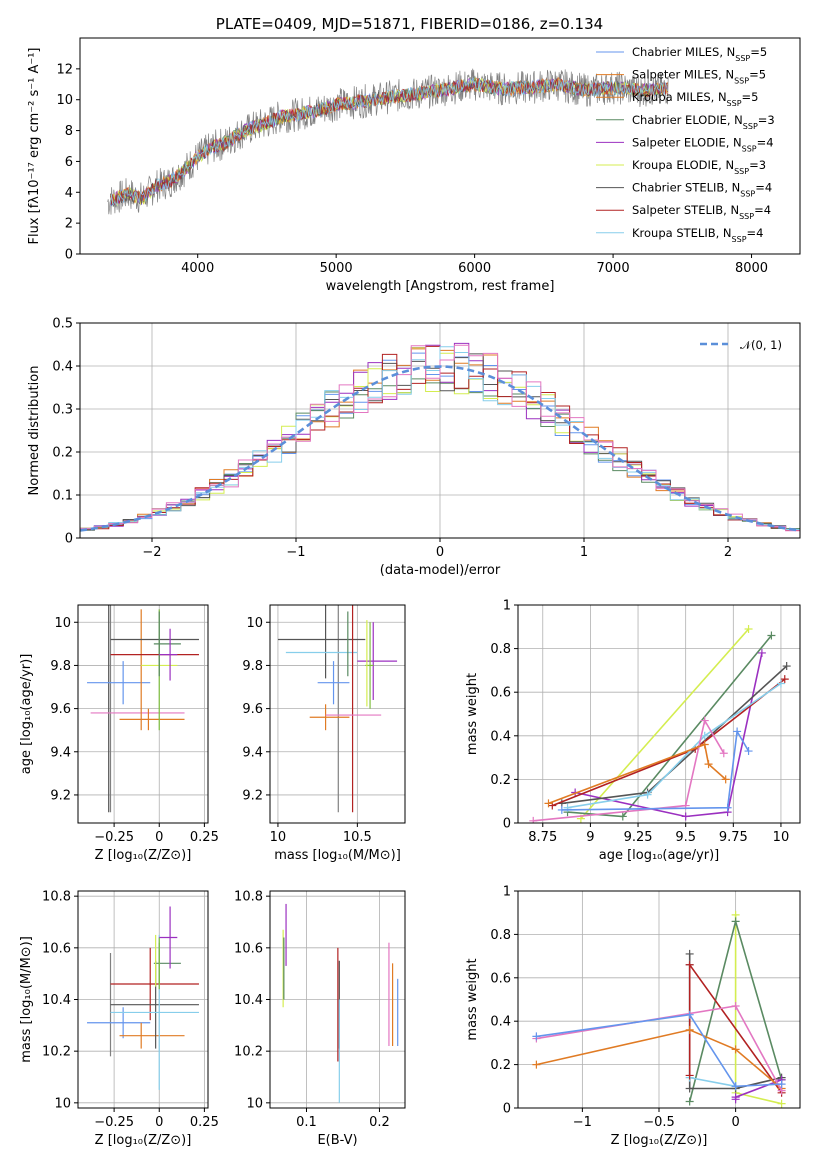 The height and width of the screenshot is (1170, 819). What do you see at coordinates (683, 75) in the screenshot?
I see `legend-text: Salpeter MILES, N` at bounding box center [683, 75].